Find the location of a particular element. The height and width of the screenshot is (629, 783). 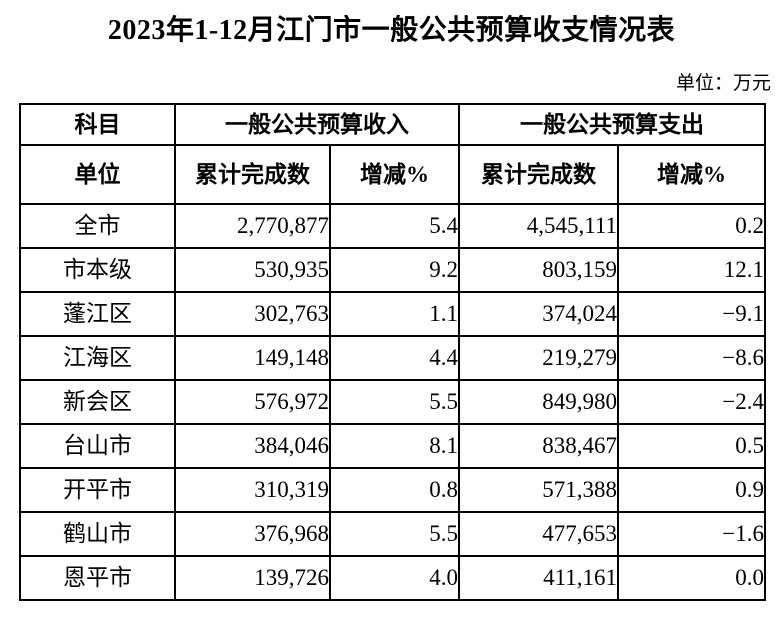

revenue-change-cell: 9.2 is located at coordinates (394, 269).